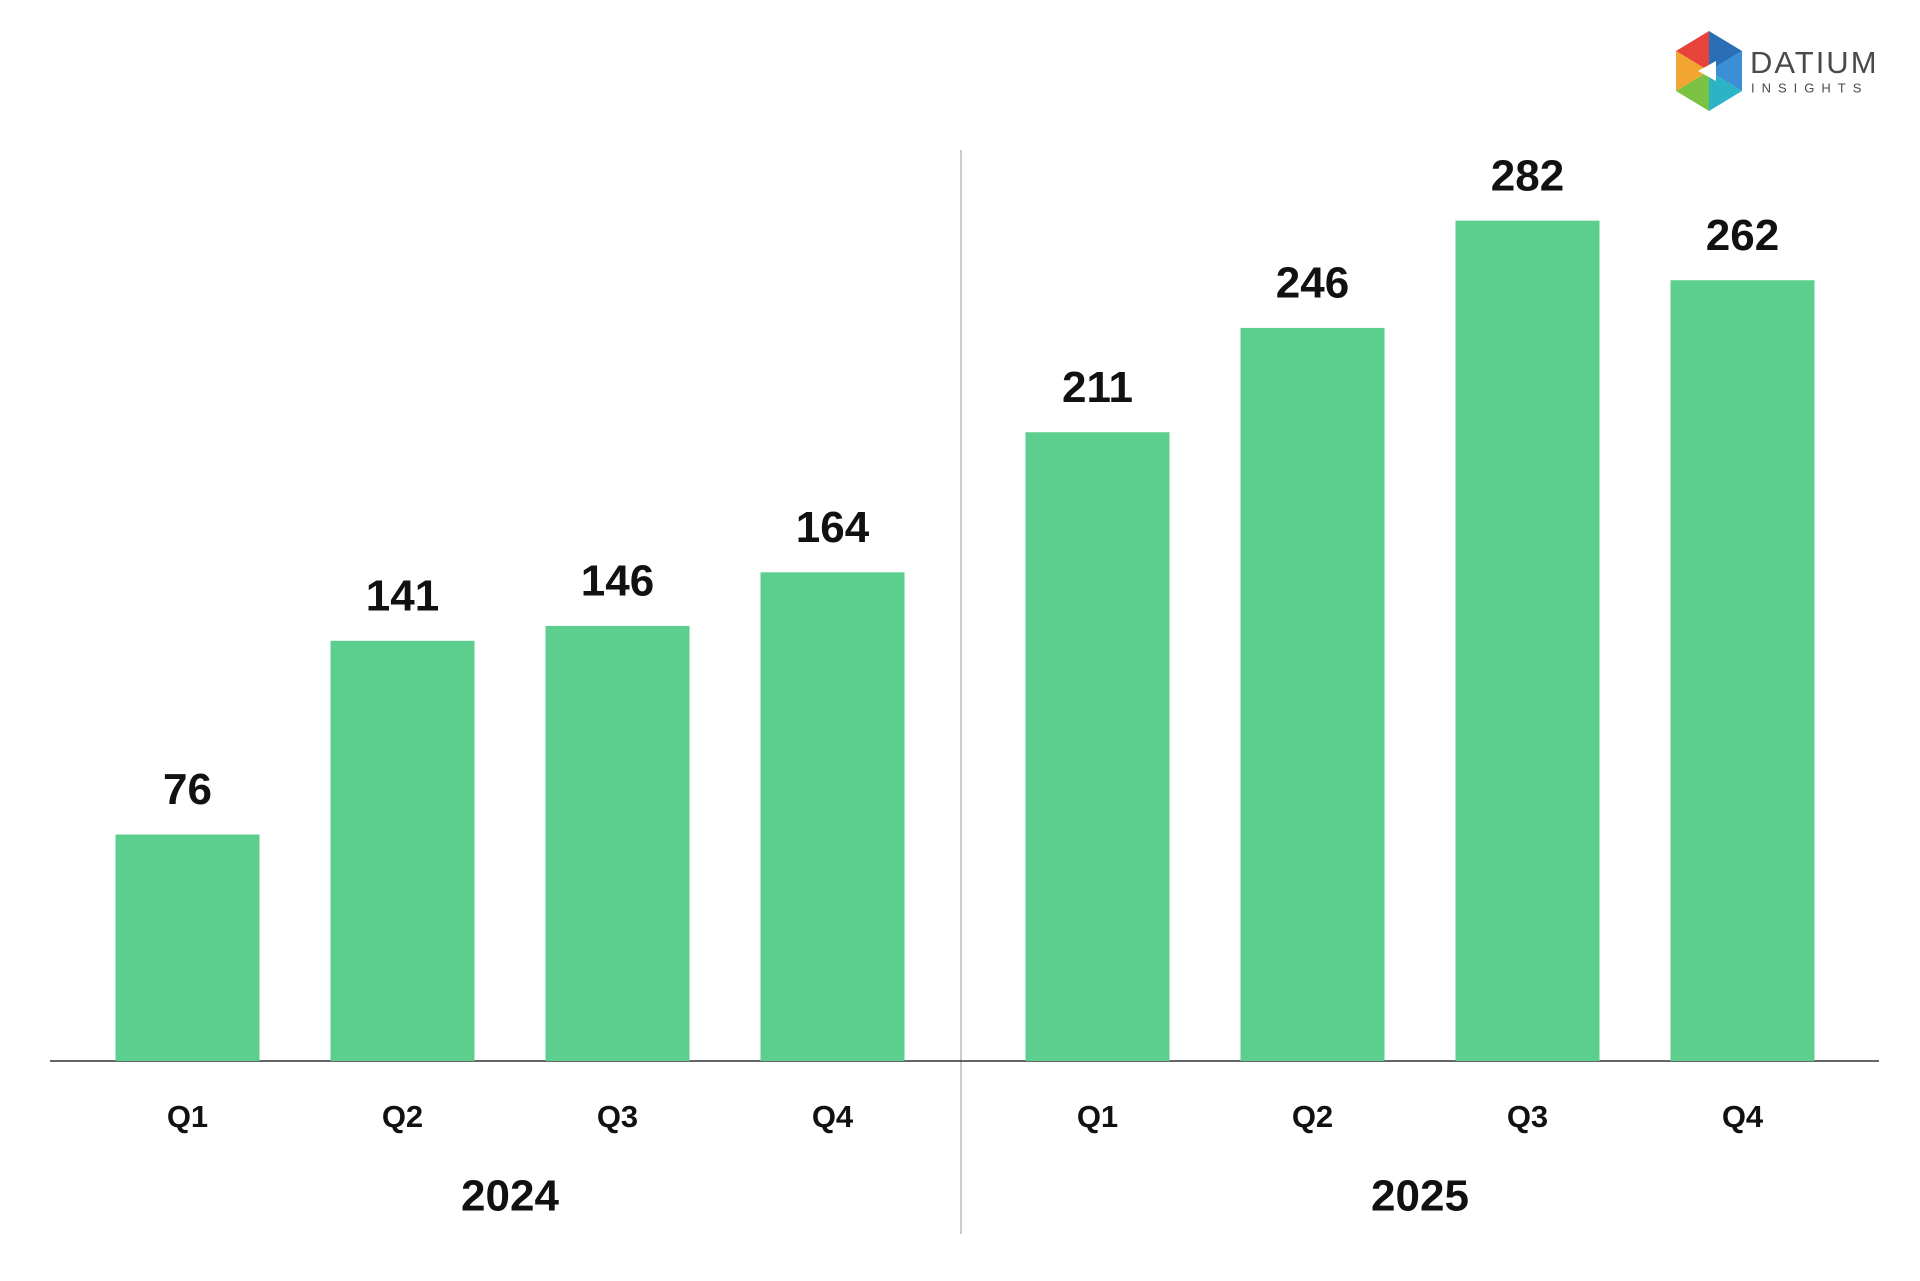 This screenshot has width=1920, height=1281. I want to click on value-label: 146, so click(617, 581).